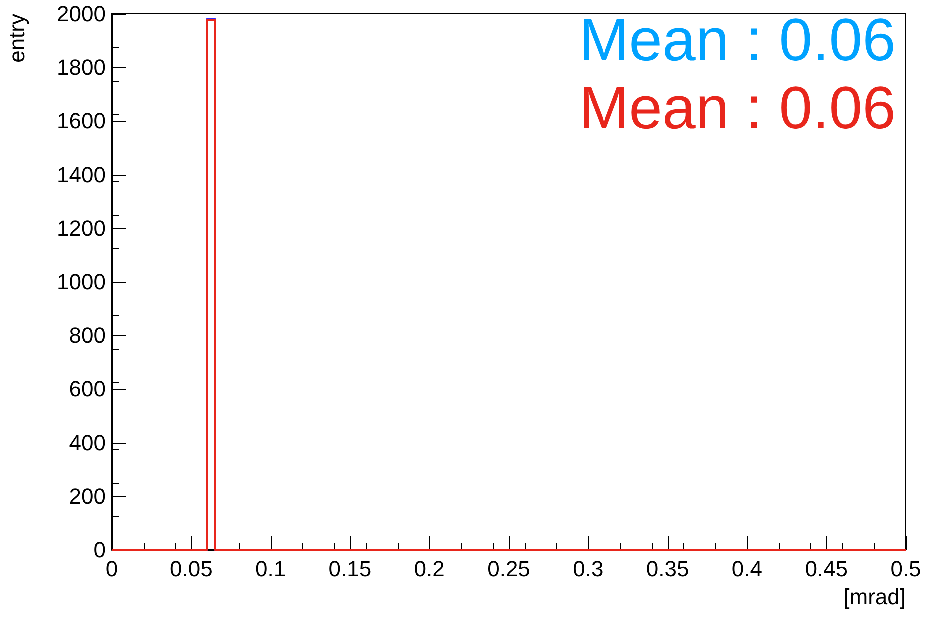  I want to click on x-tick-label: 0.15, so click(350, 569).